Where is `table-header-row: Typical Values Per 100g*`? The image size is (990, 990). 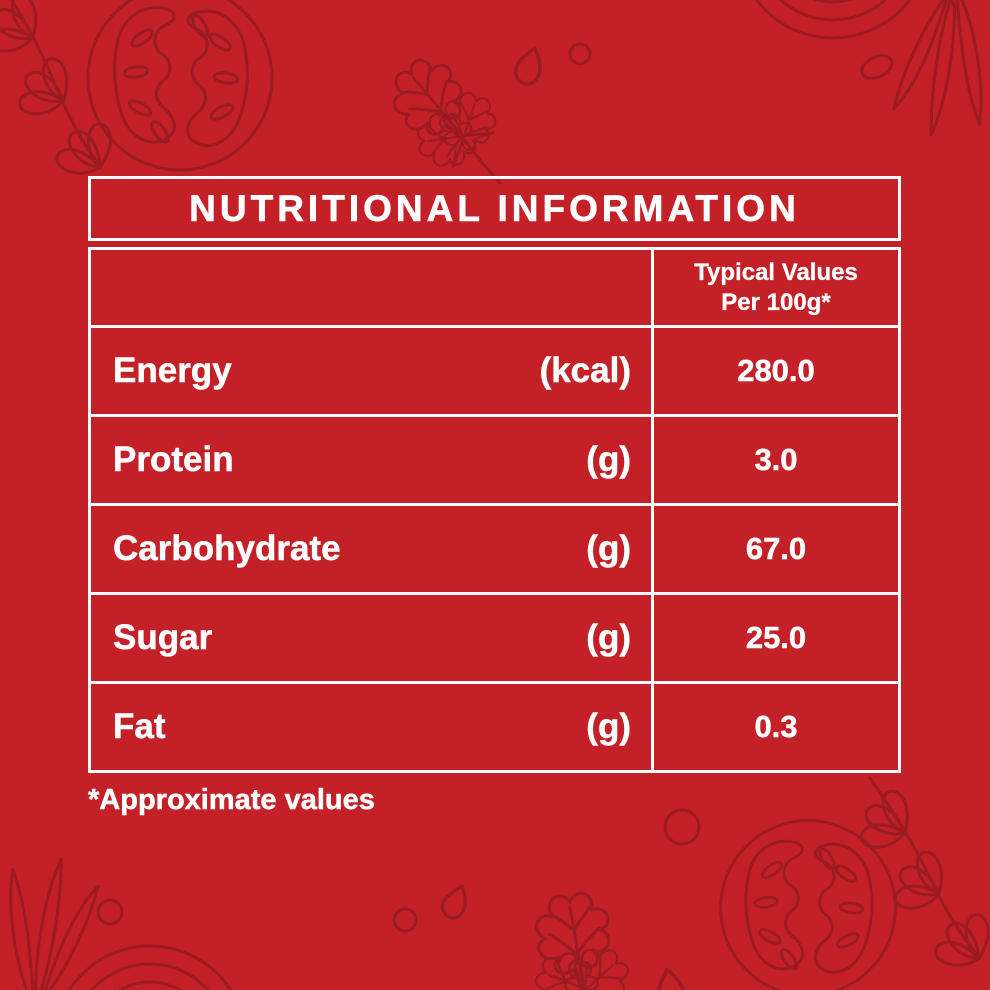
table-header-row: Typical Values Per 100g* is located at coordinates (494, 287).